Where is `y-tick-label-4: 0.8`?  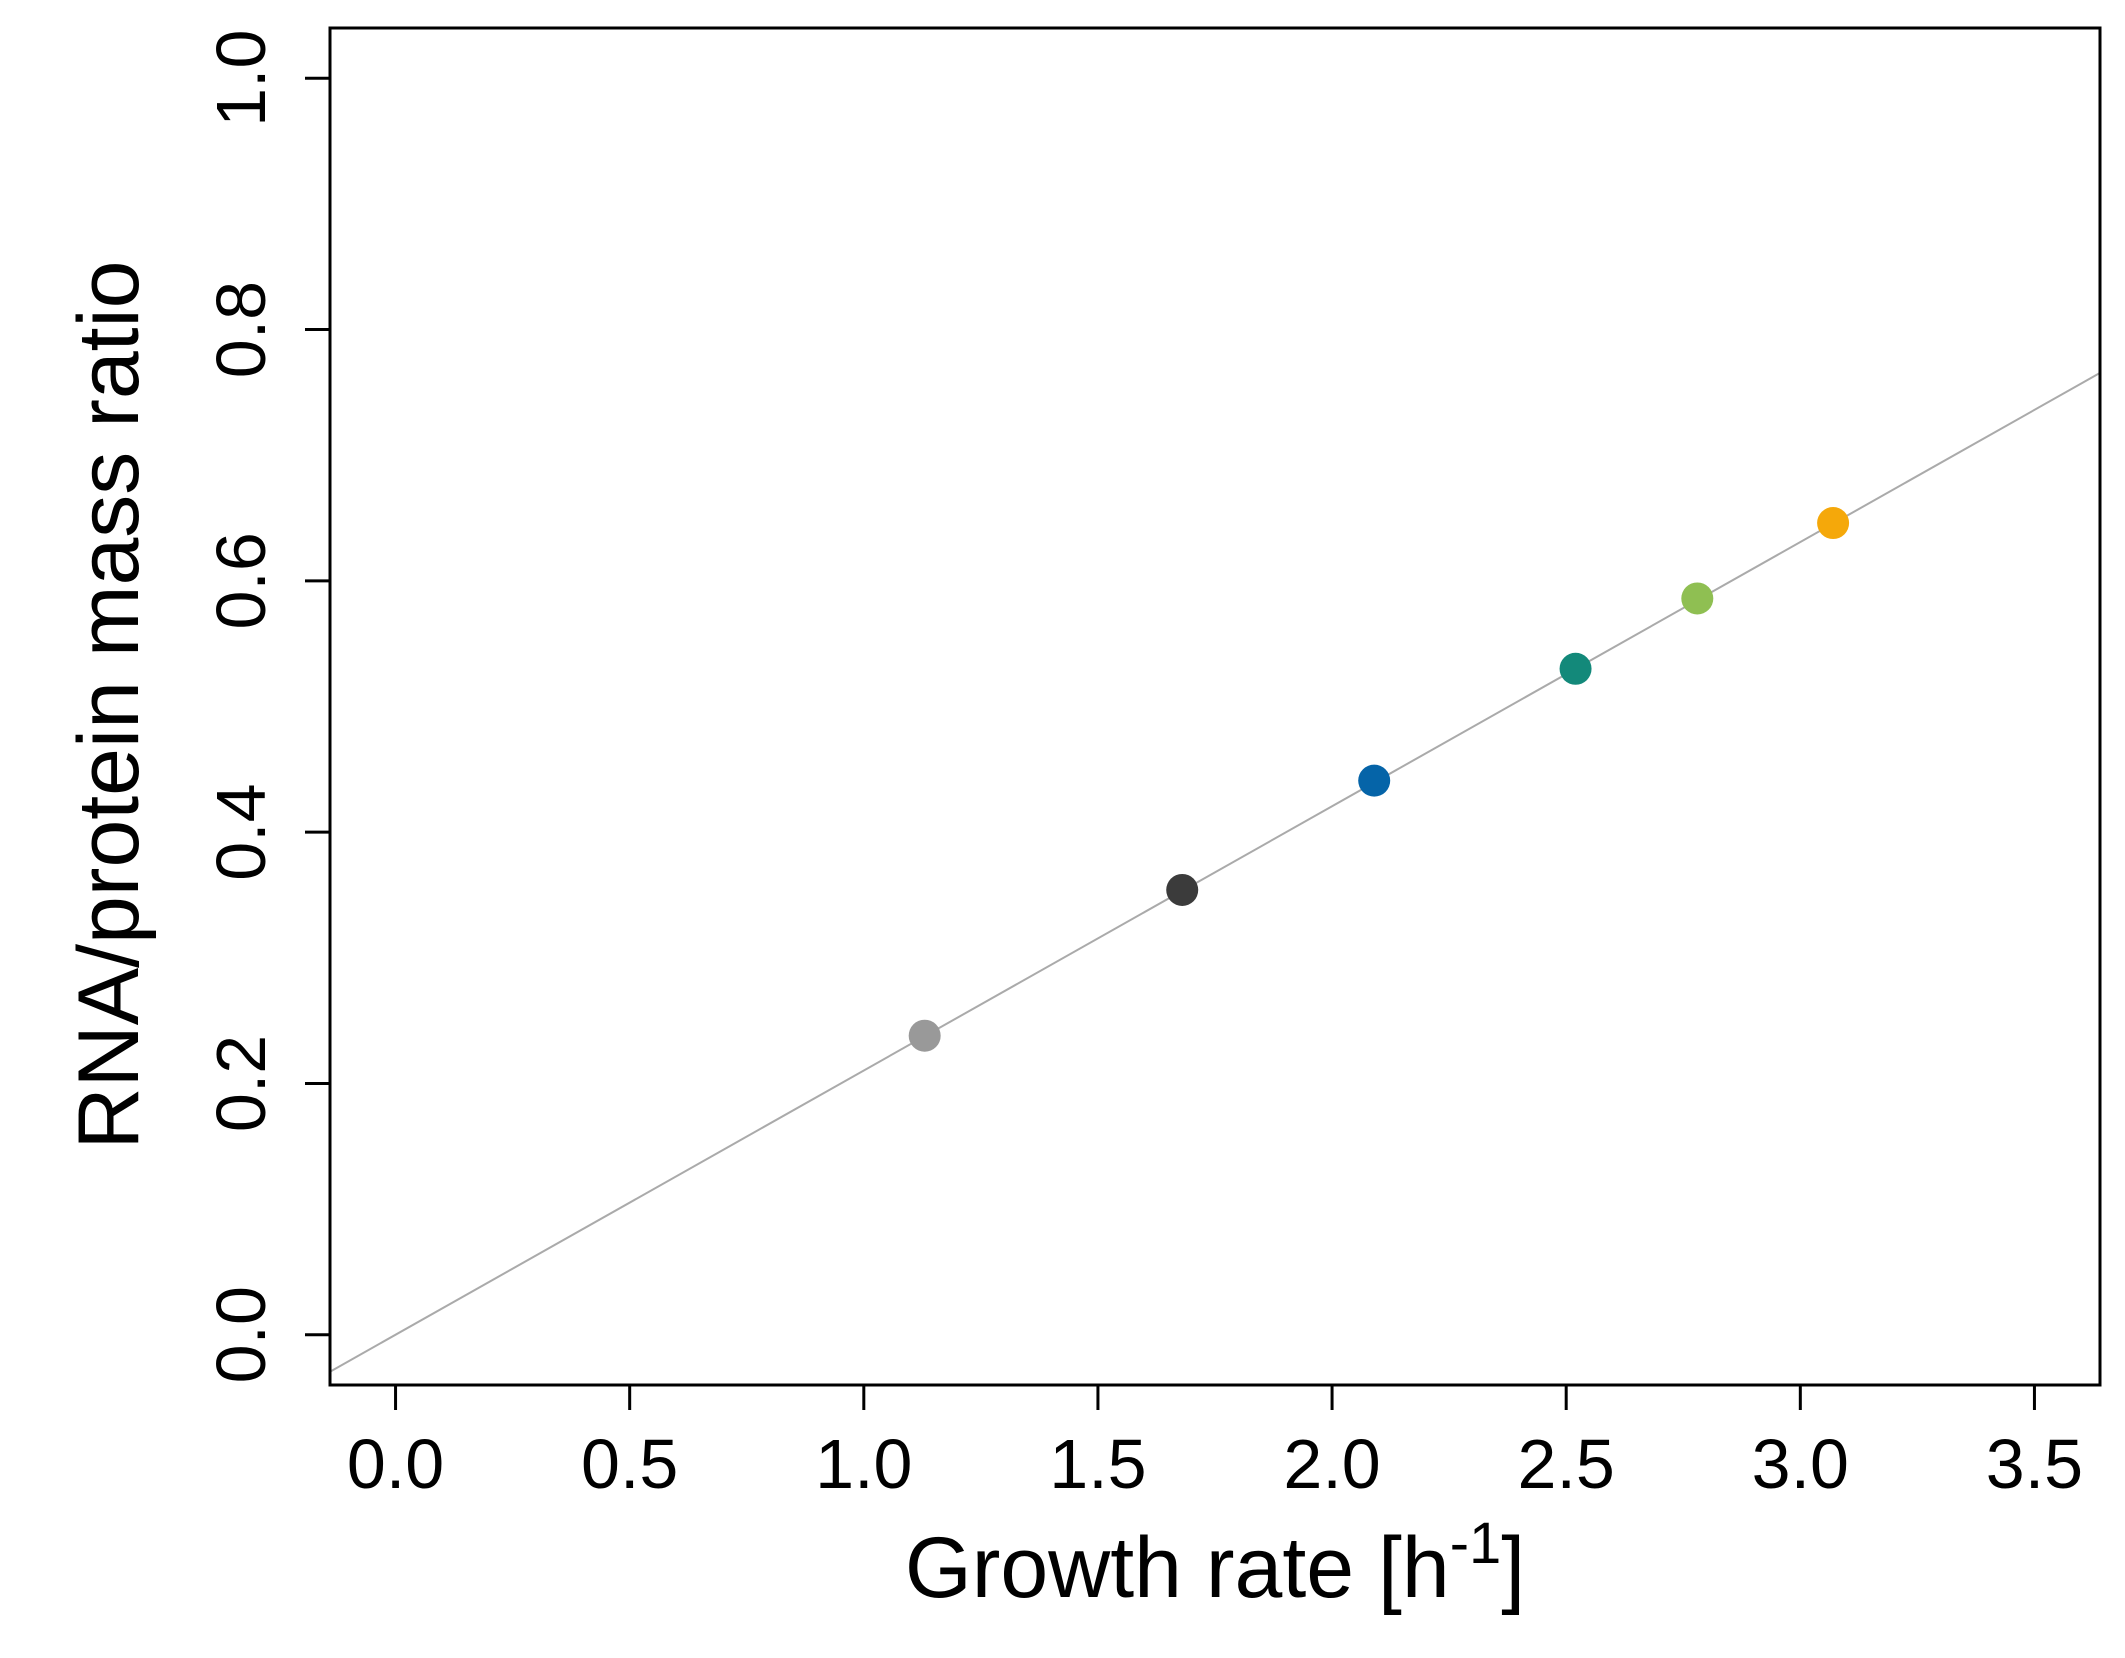
y-tick-label-4: 0.8 is located at coordinates (241, 329).